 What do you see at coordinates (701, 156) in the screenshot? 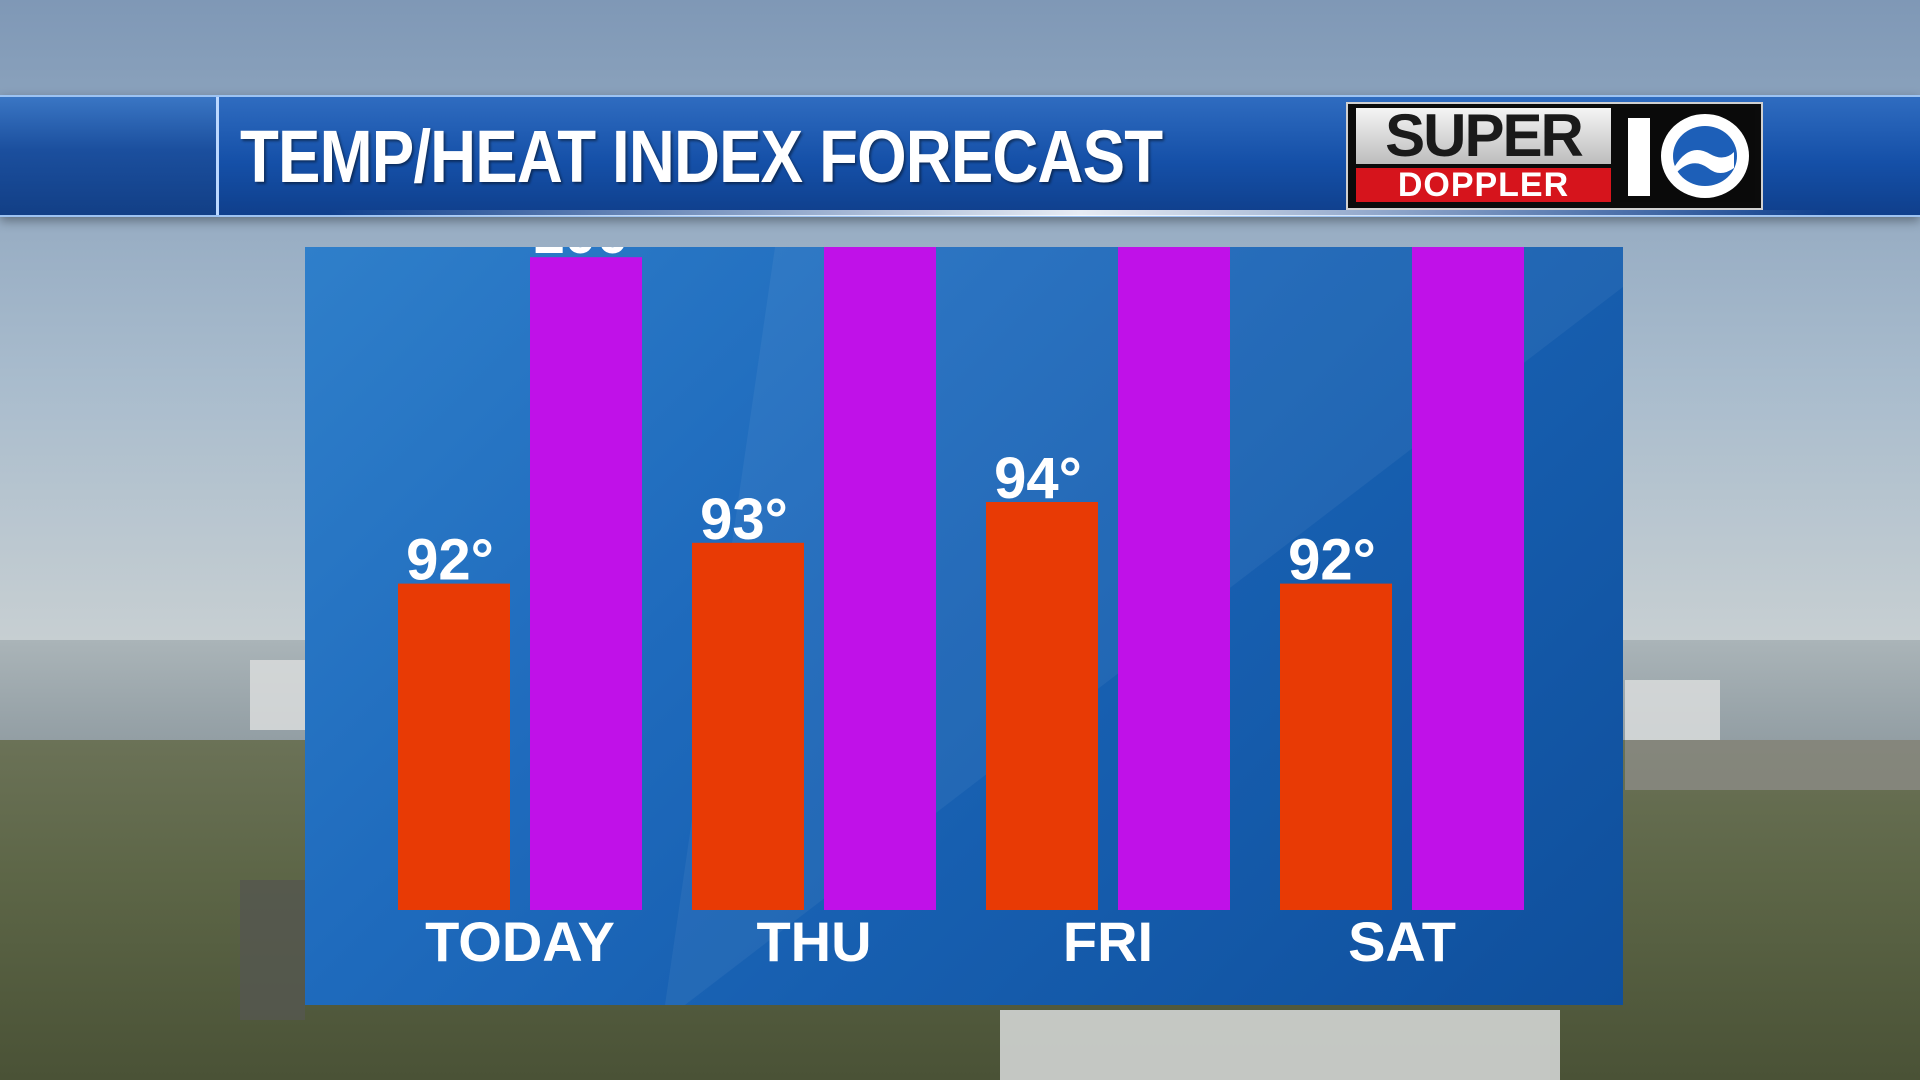
I see `page-title: TEMP/HEAT INDEX FORECAST` at bounding box center [701, 156].